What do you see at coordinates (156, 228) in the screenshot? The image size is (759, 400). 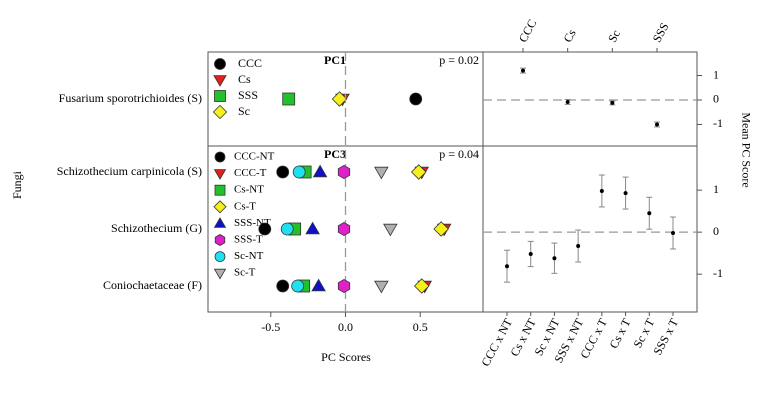 I see `category-label: Schizothecium (G)` at bounding box center [156, 228].